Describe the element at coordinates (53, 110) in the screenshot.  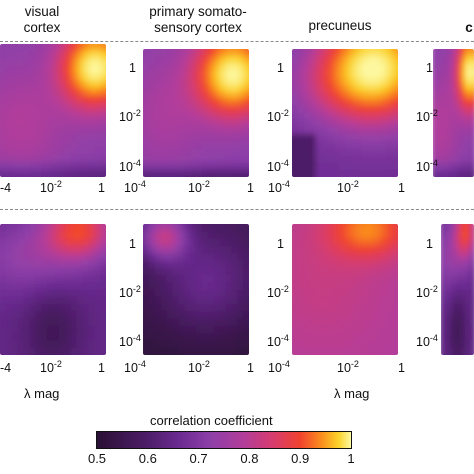
I see `heatmap-top-visual-cortex-svg` at that location.